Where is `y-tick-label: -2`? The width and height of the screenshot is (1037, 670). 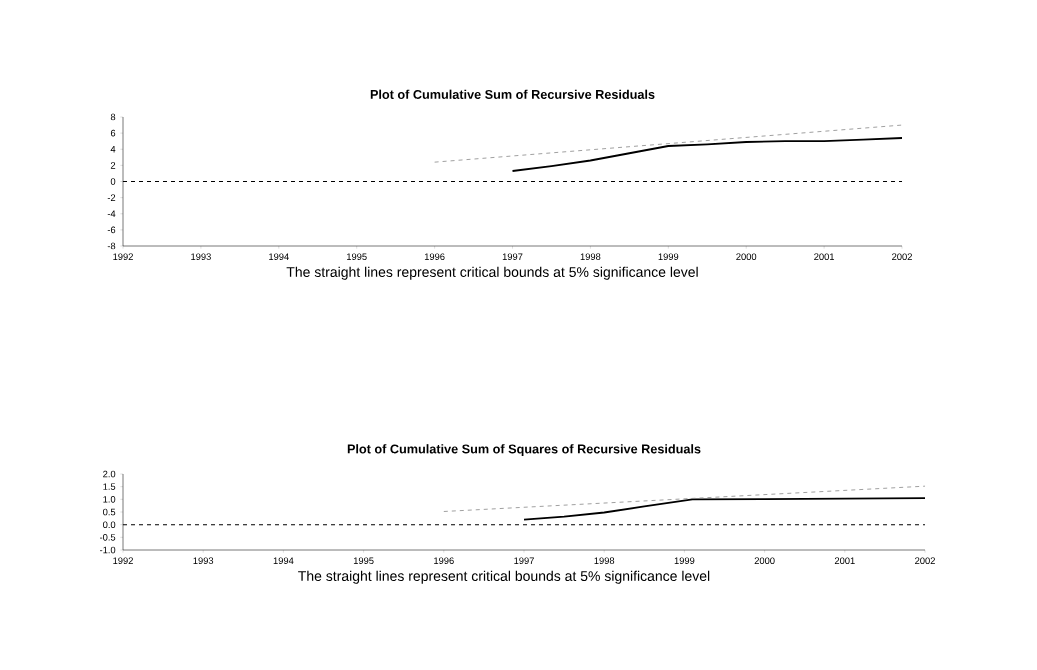
y-tick-label: -2 is located at coordinates (111, 197).